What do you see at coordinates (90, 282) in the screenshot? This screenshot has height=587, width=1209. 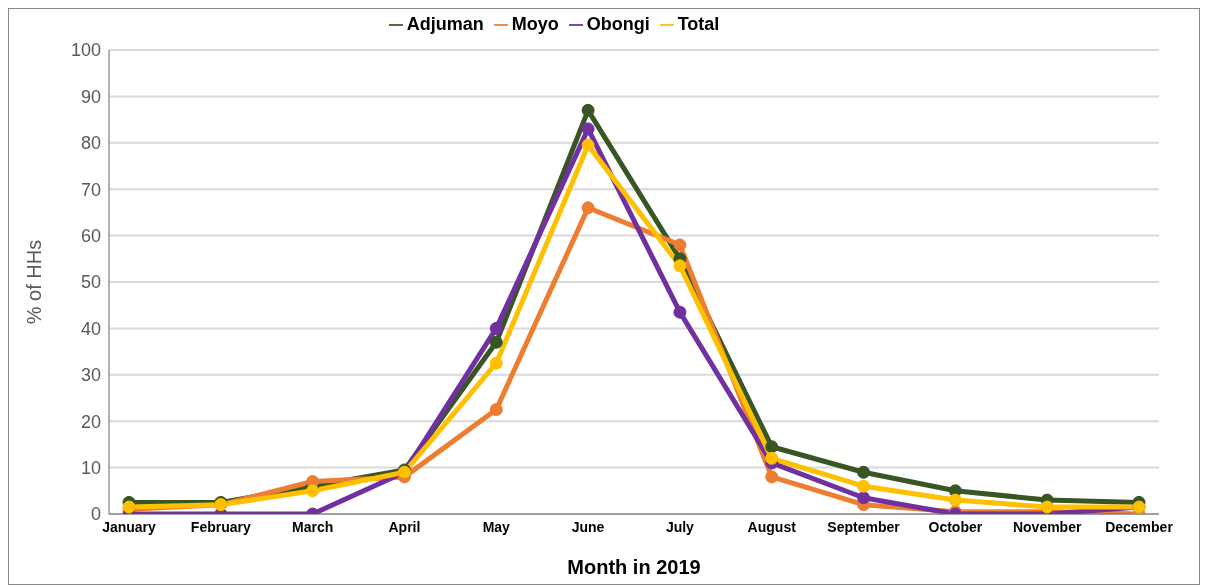 I see `y-tick-label: 50` at bounding box center [90, 282].